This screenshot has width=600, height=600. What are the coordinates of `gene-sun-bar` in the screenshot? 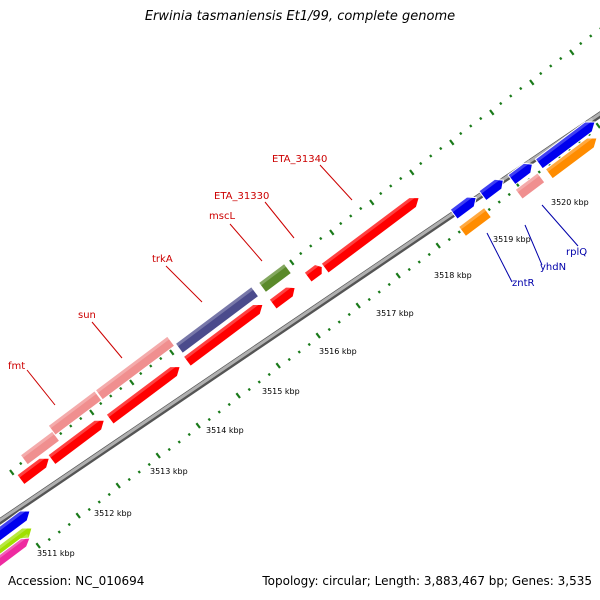 It's located at (135, 368).